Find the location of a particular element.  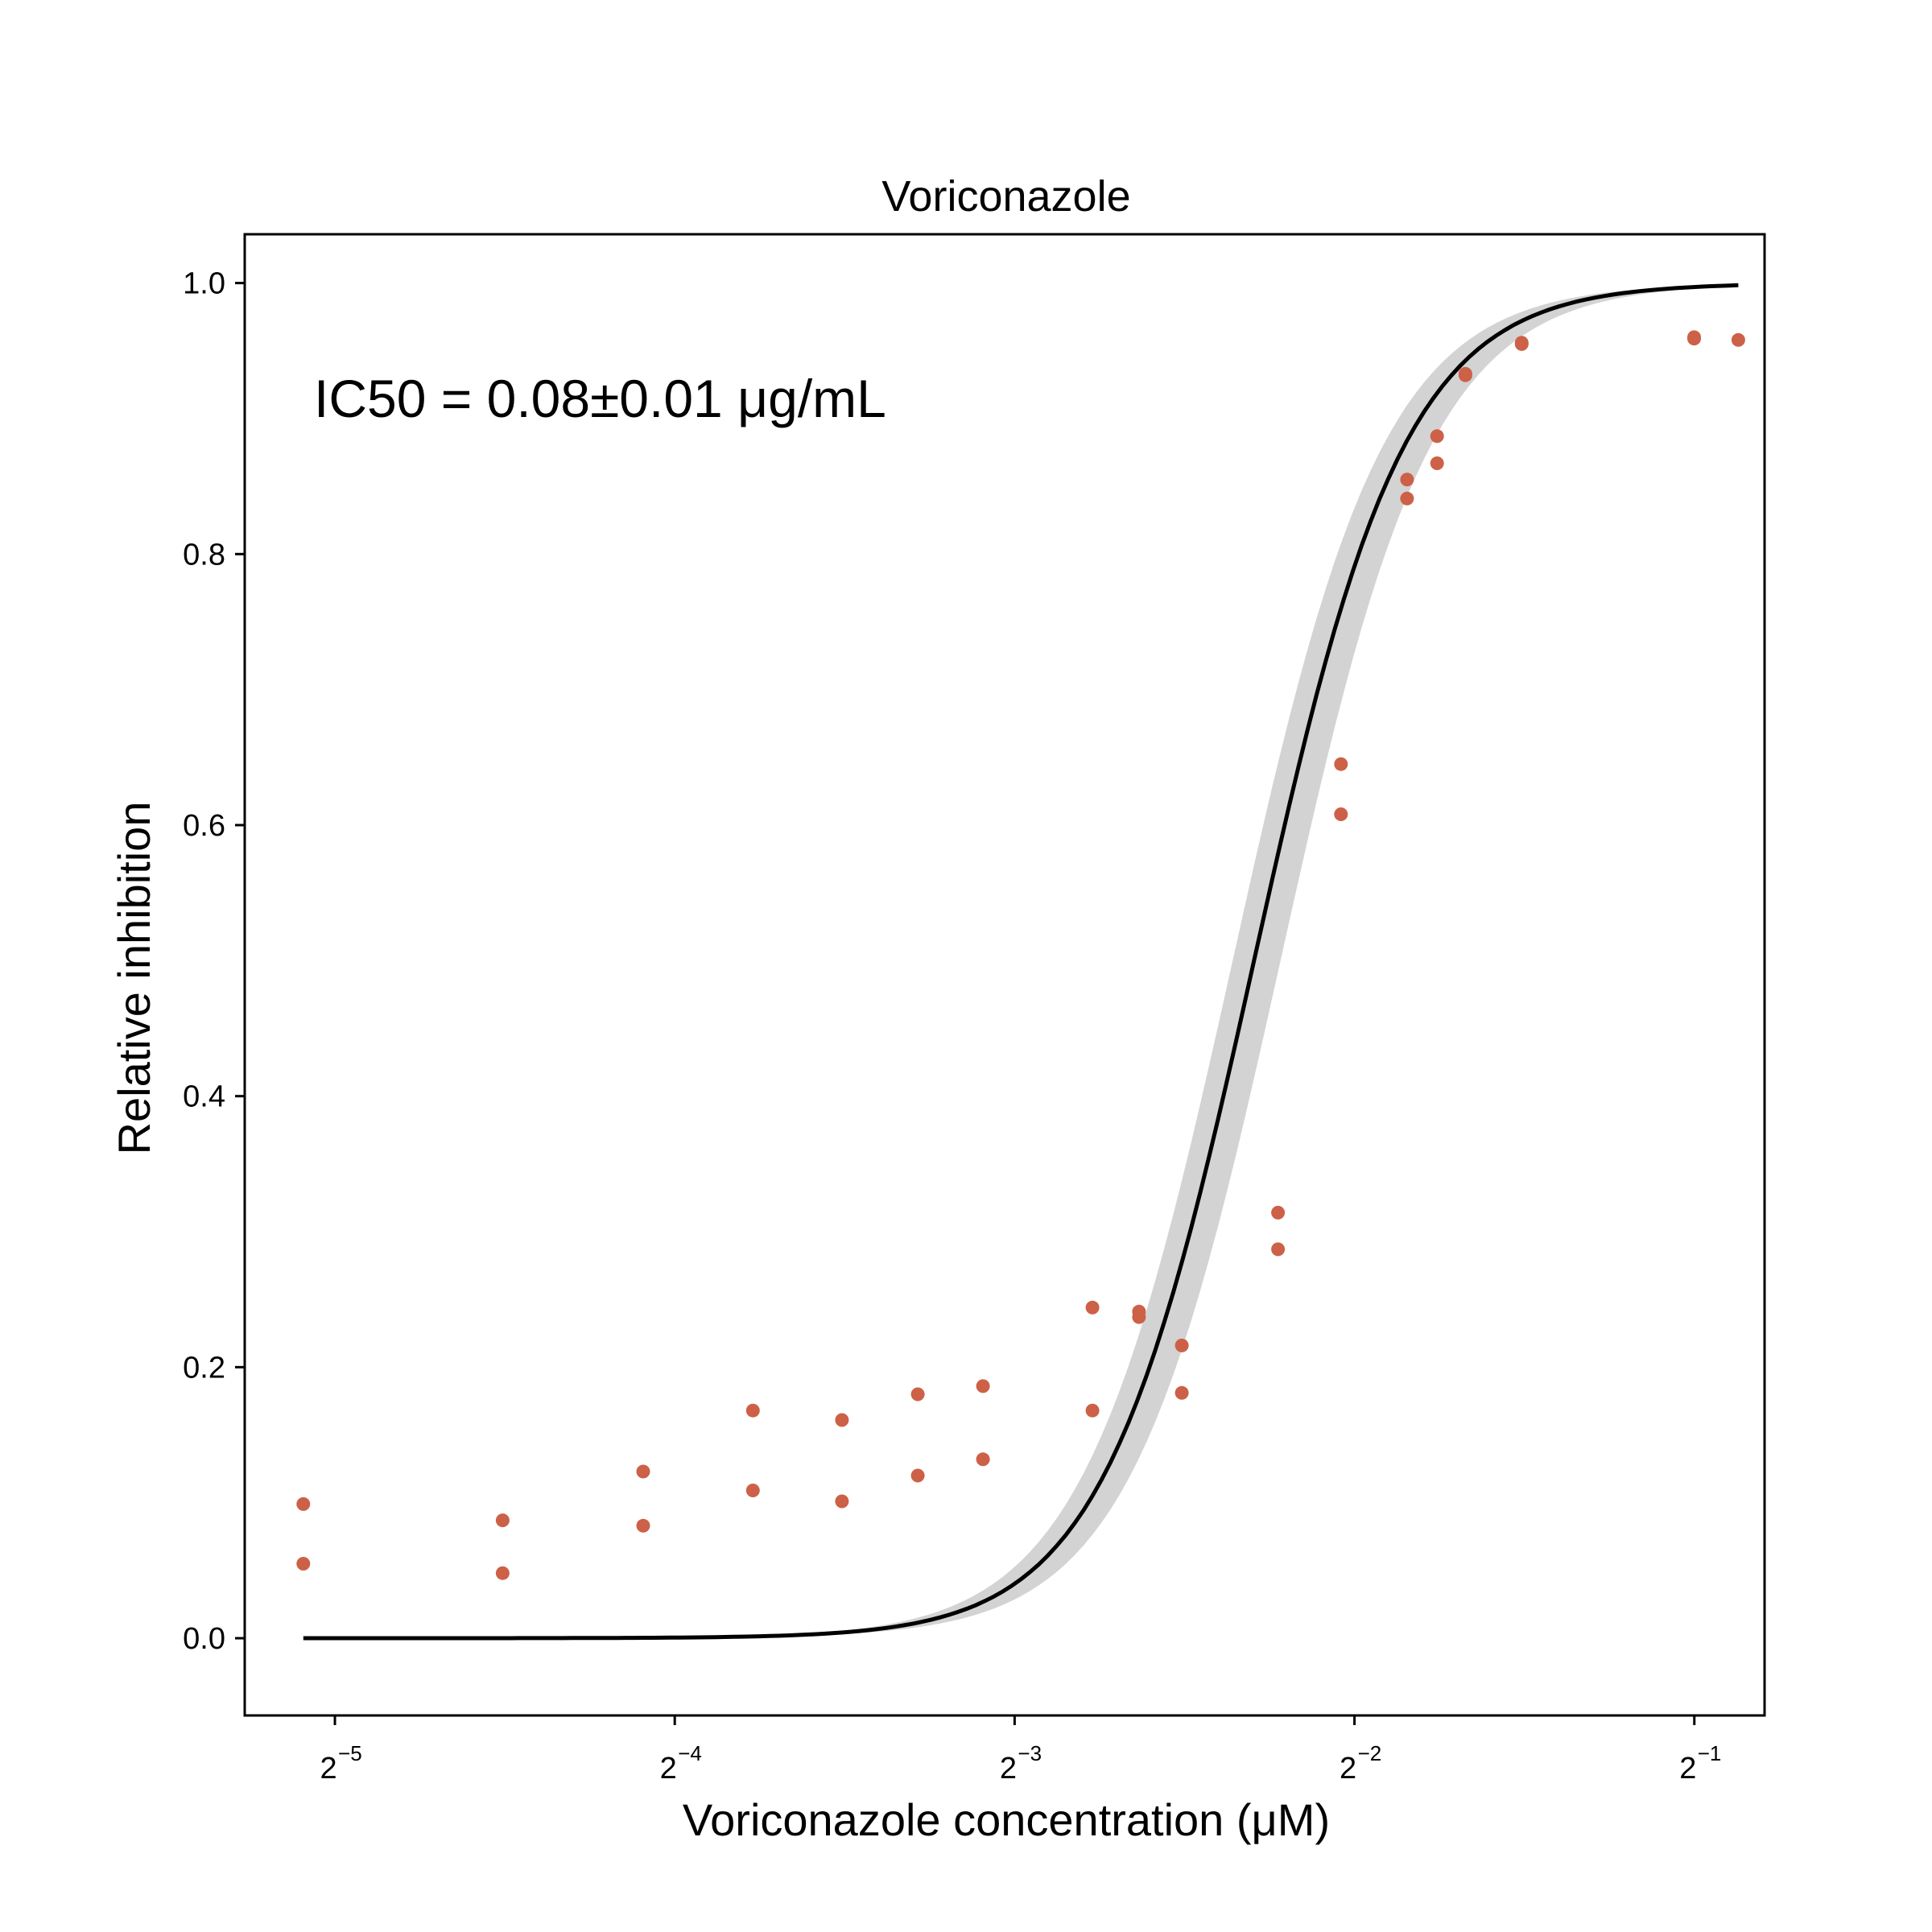

y-axis-label: Relative inhibition is located at coordinates (134, 978).